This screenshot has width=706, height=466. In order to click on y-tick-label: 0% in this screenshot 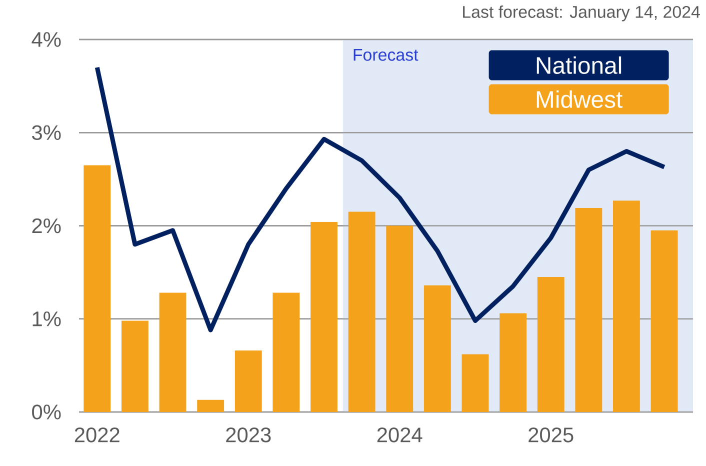, I will do `click(46, 412)`.